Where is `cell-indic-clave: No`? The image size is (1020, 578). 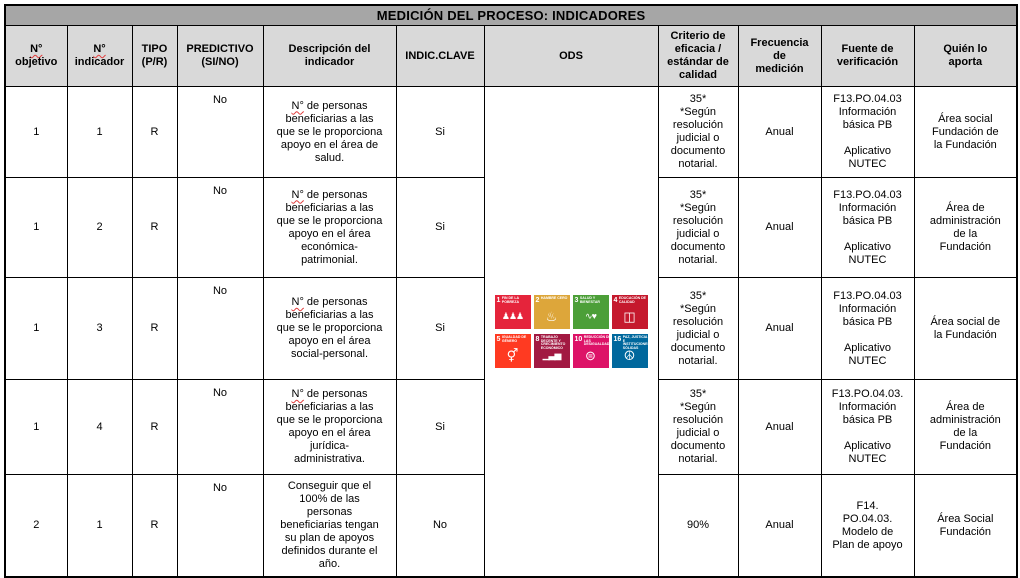 cell-indic-clave: No is located at coordinates (440, 526).